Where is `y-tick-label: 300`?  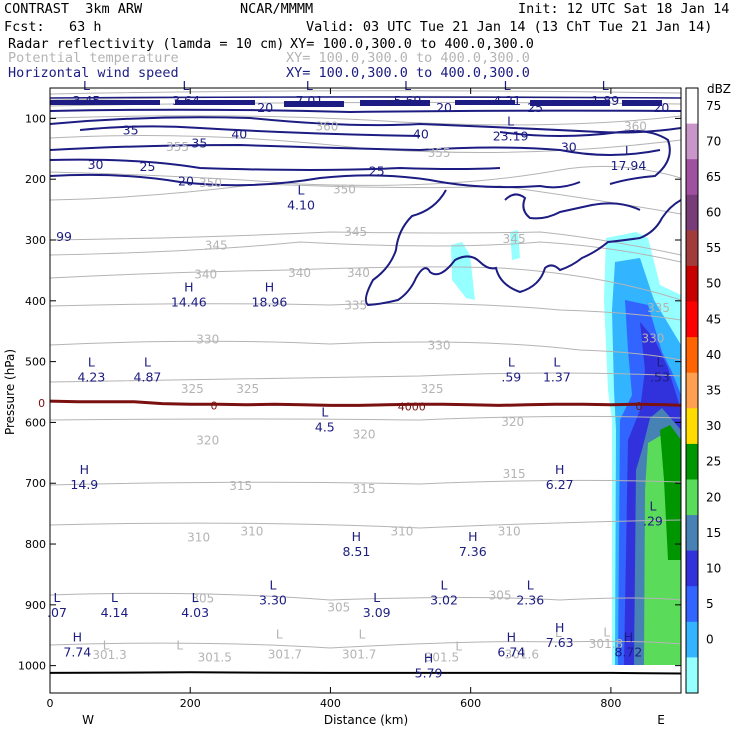
y-tick-label: 300 is located at coordinates (35, 240).